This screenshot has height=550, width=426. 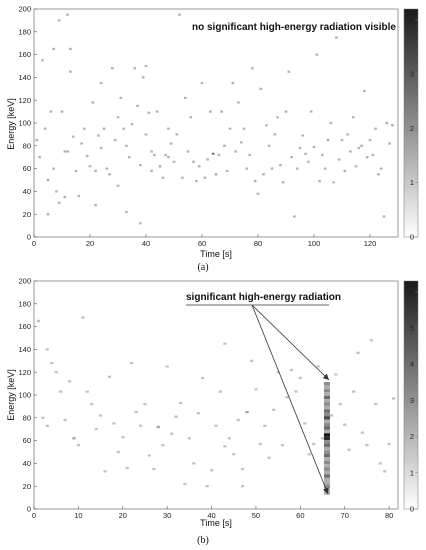 I want to click on colorbar-tick-label: 4, so click(x=412, y=364).